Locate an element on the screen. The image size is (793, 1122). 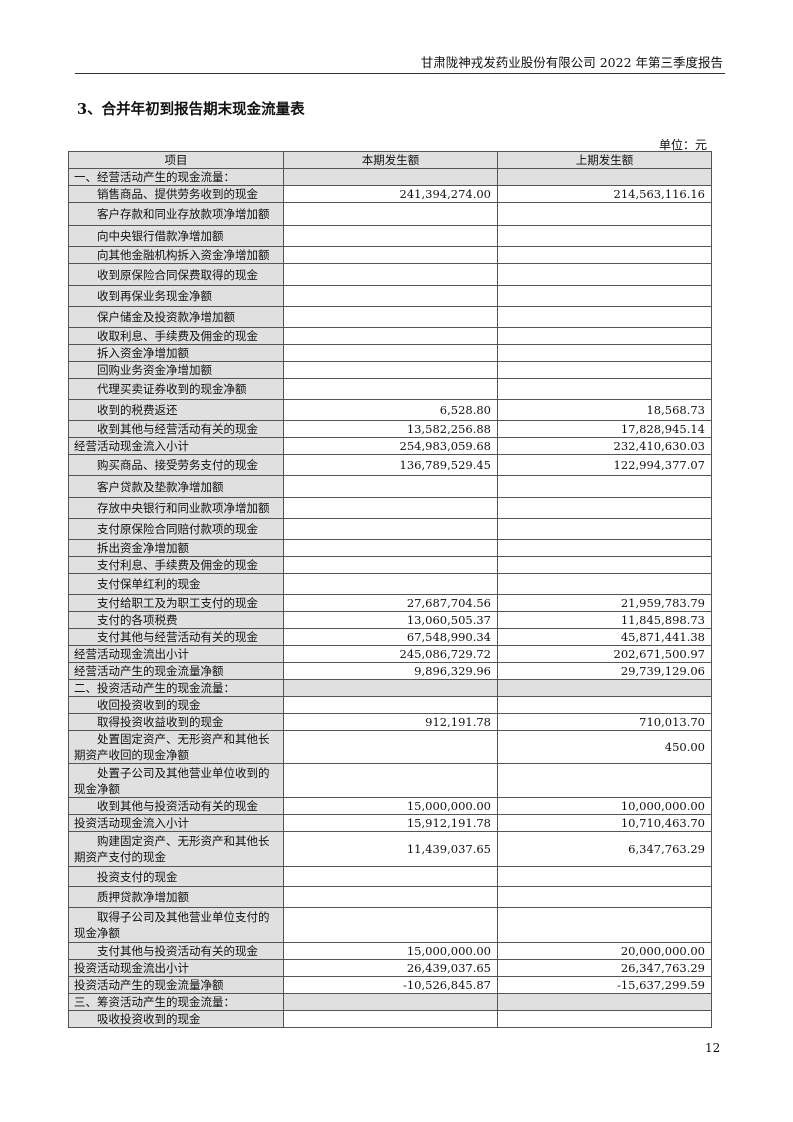
row-item-label: 投资活动产生的现金流量净额 is located at coordinates (176, 985).